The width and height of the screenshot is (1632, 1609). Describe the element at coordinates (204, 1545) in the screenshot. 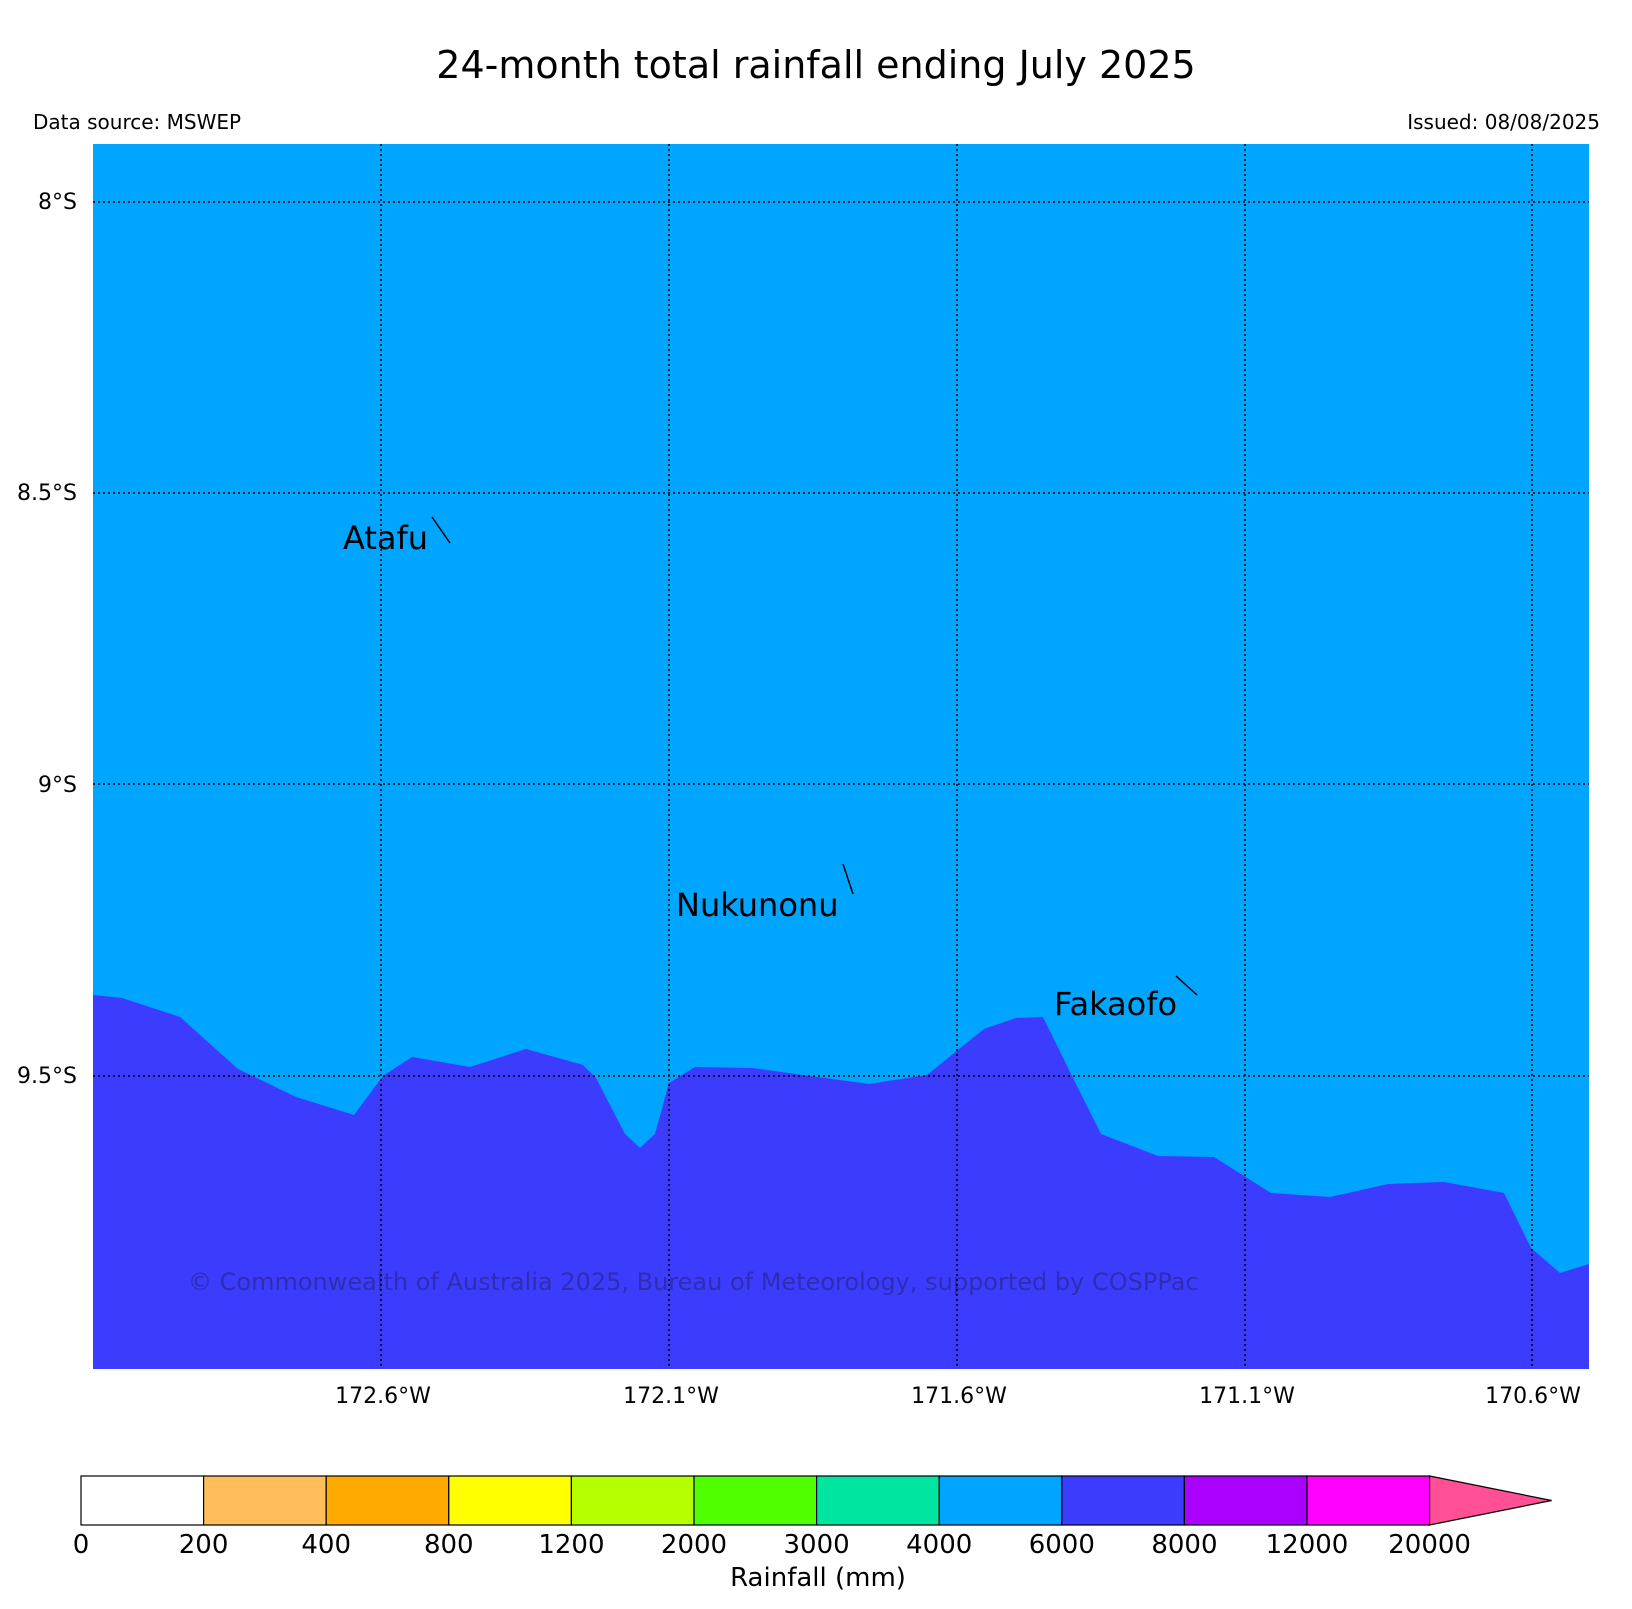

I see `colorbar-tick-label: 200` at that location.